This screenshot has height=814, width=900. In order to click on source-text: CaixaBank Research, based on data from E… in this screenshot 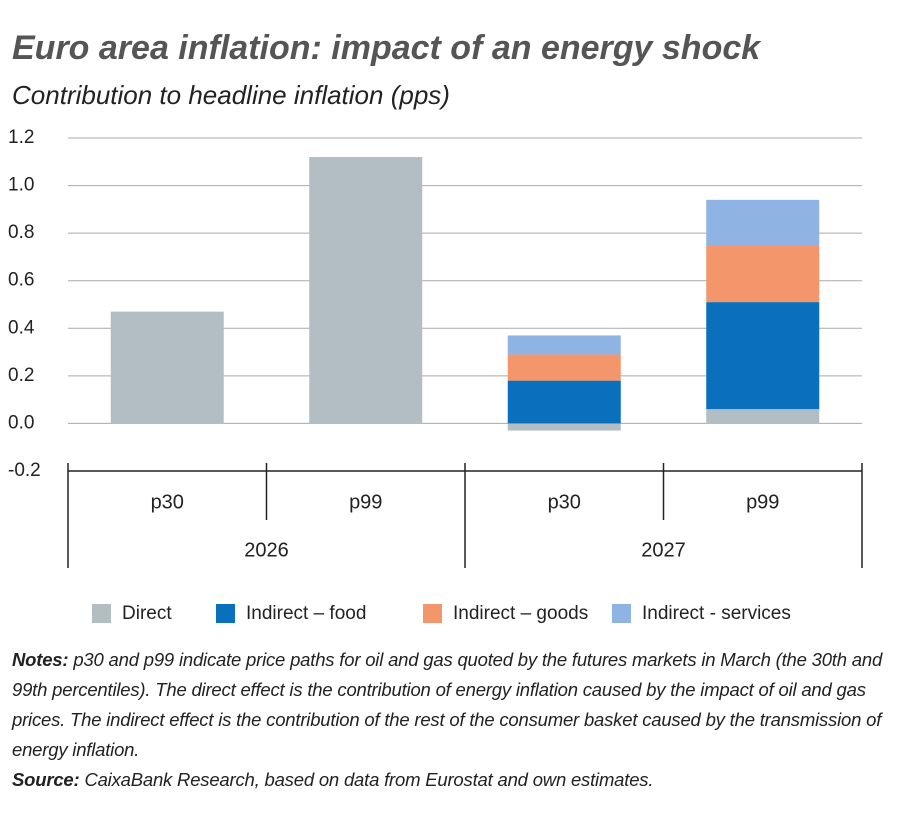, I will do `click(369, 779)`.